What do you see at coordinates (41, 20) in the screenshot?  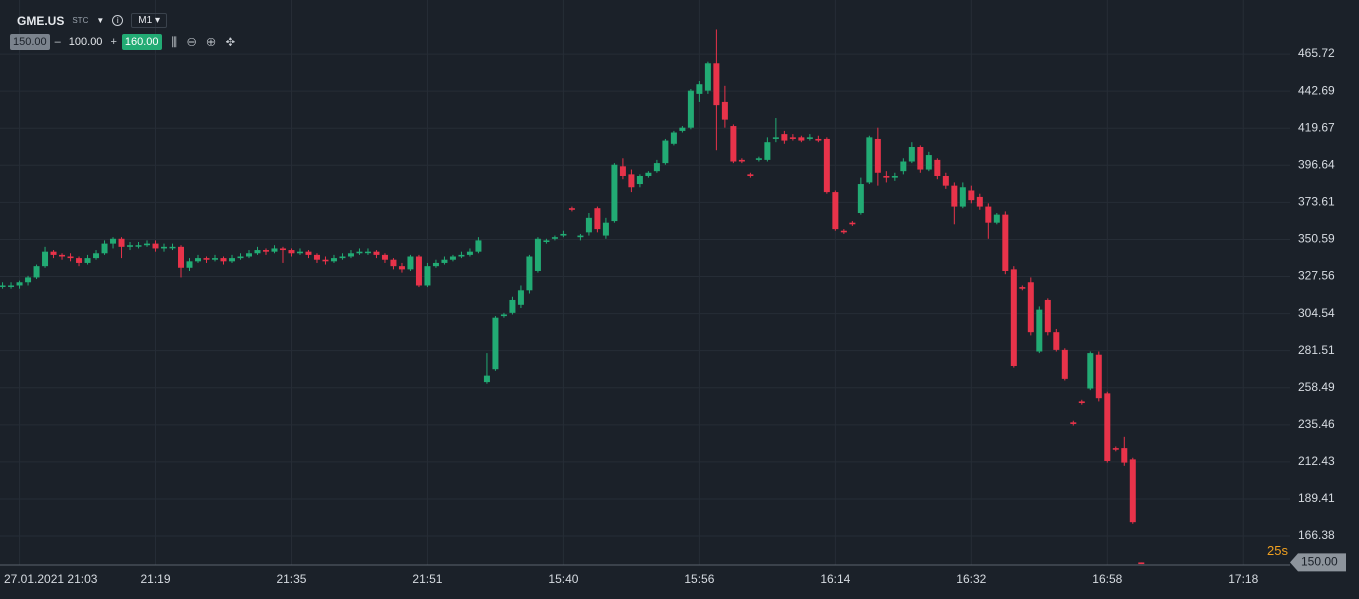 I see `symbol: GME.US` at bounding box center [41, 20].